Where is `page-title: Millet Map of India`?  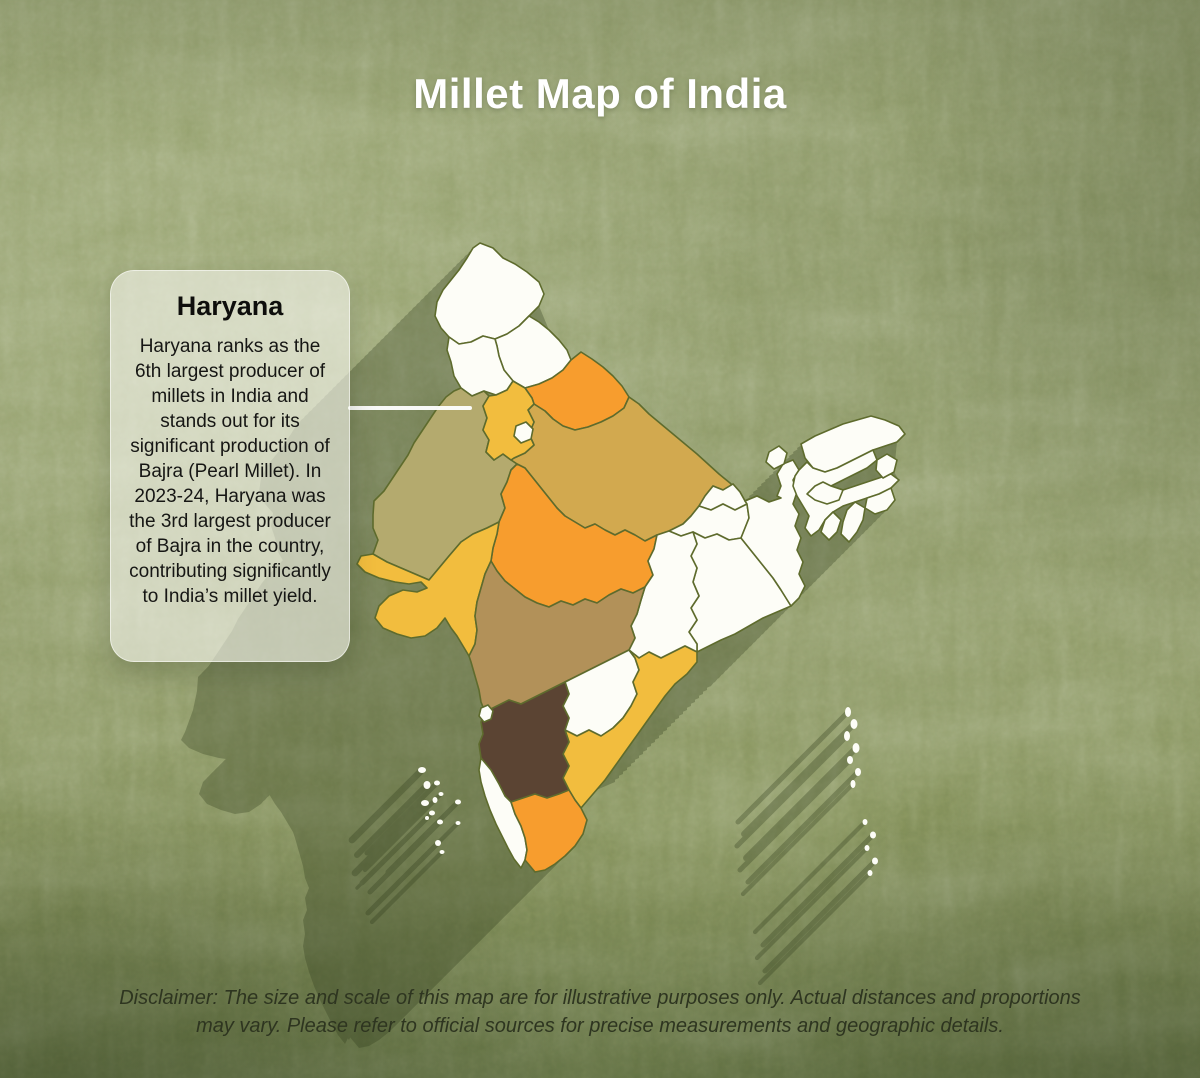
page-title: Millet Map of India is located at coordinates (600, 93).